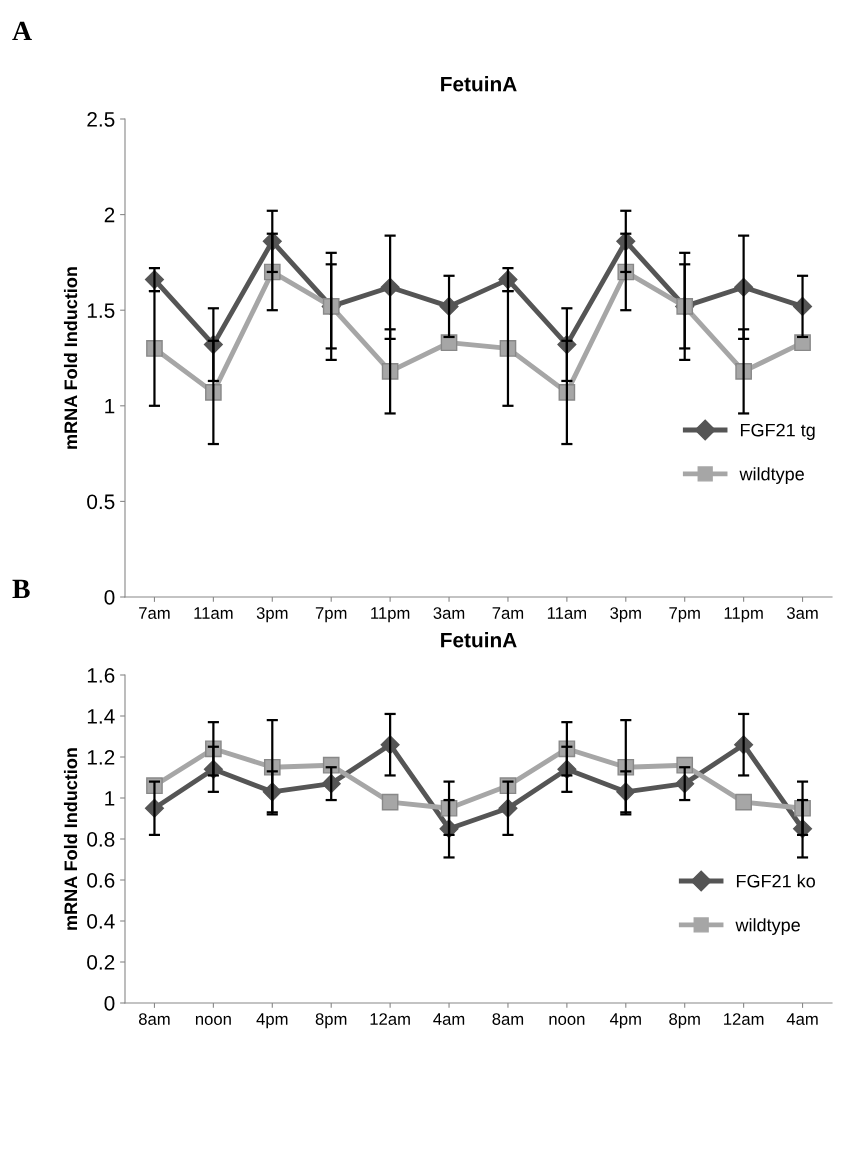 This screenshot has height=1155, width=852. What do you see at coordinates (775, 881) in the screenshot?
I see `legend-label: FGF21 ko` at bounding box center [775, 881].